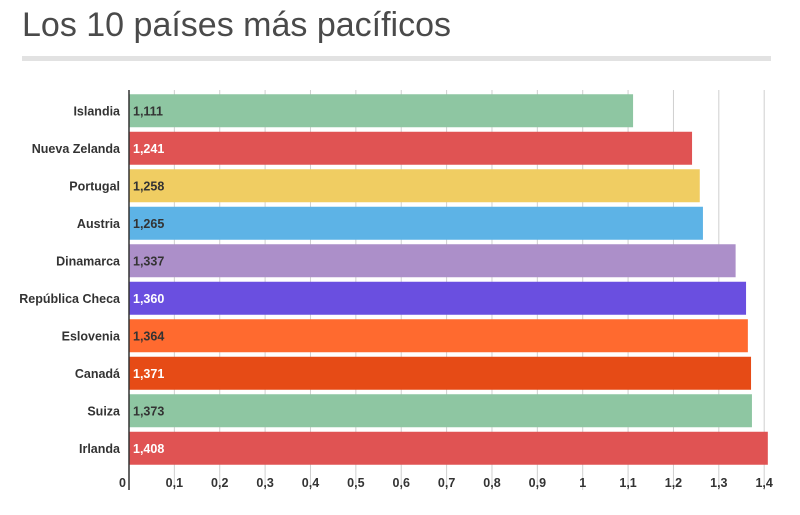  What do you see at coordinates (763, 483) in the screenshot?
I see `x-tick-label: 1,4` at bounding box center [763, 483].